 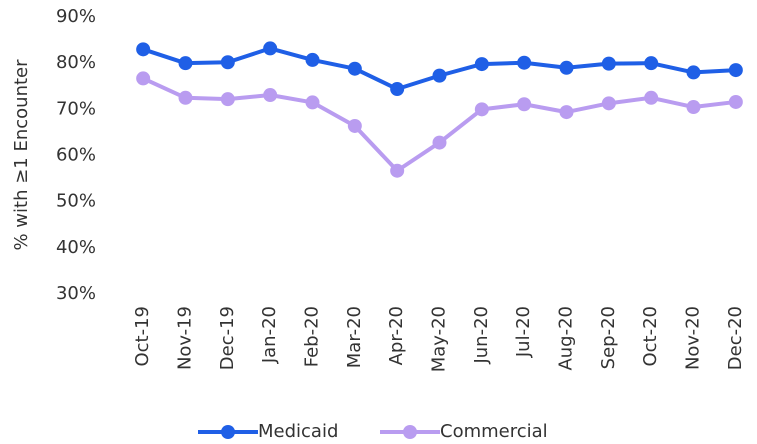 I want to click on x-tick-label: Dec-19, so click(x=227, y=338).